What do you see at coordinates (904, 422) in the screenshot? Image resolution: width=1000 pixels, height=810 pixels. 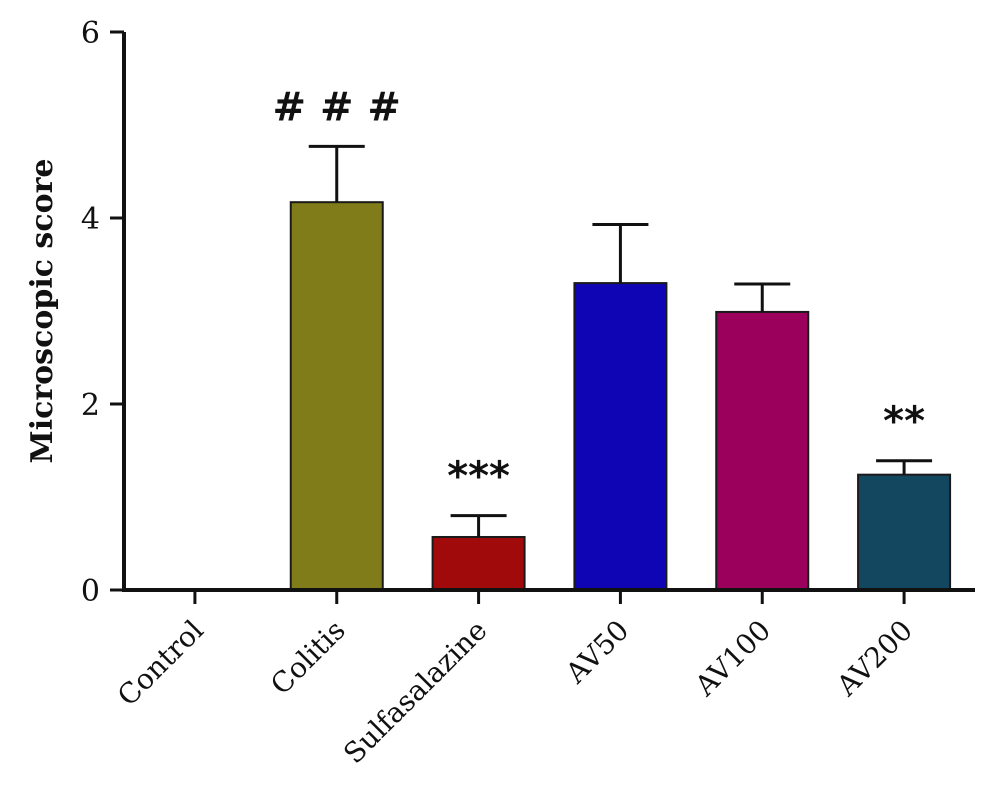 I see `annotation-av200: **` at bounding box center [904, 422].